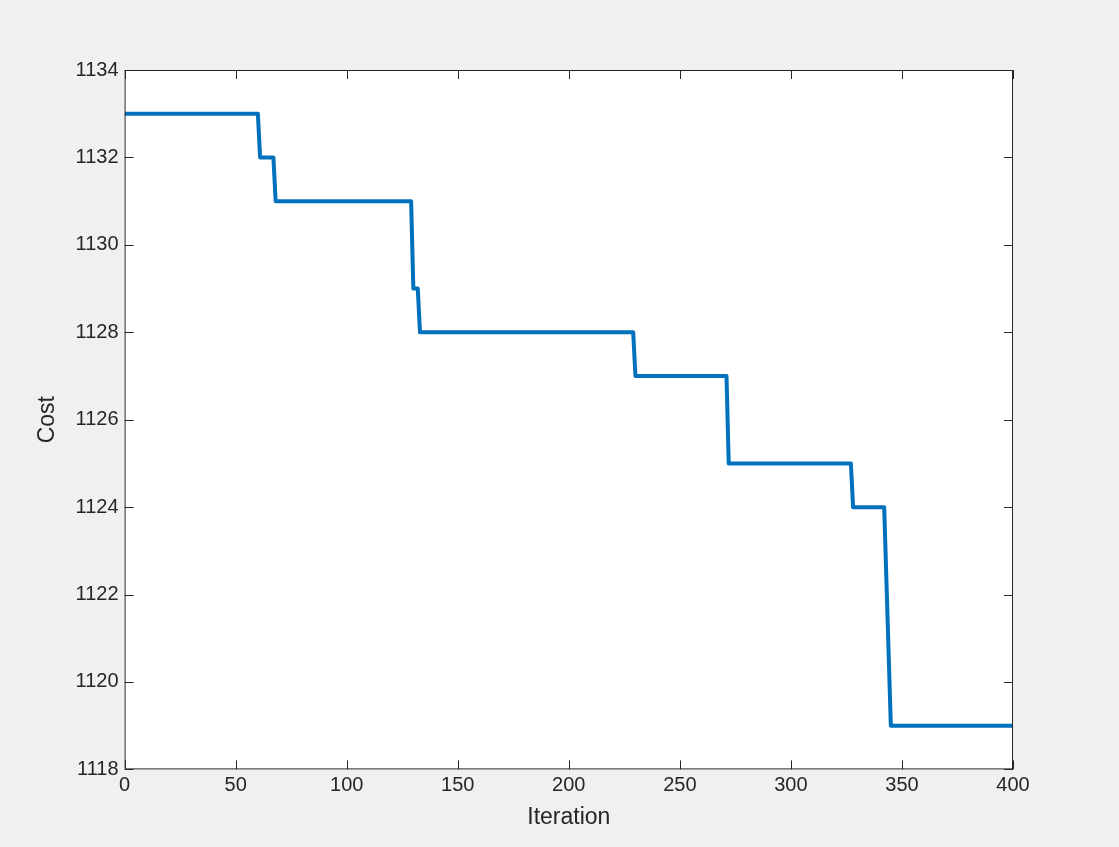 The height and width of the screenshot is (847, 1119). What do you see at coordinates (1013, 783) in the screenshot?
I see `x-tick-label: 400` at bounding box center [1013, 783].